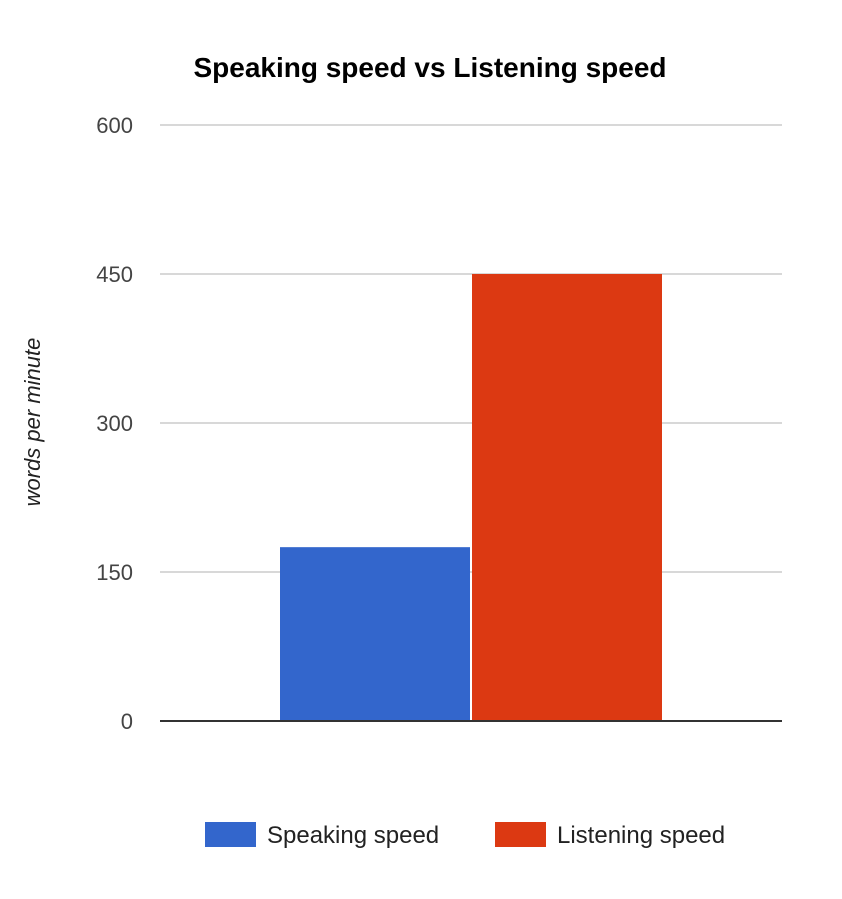 This screenshot has height=899, width=842. I want to click on y-tick-label: 450, so click(114, 274).